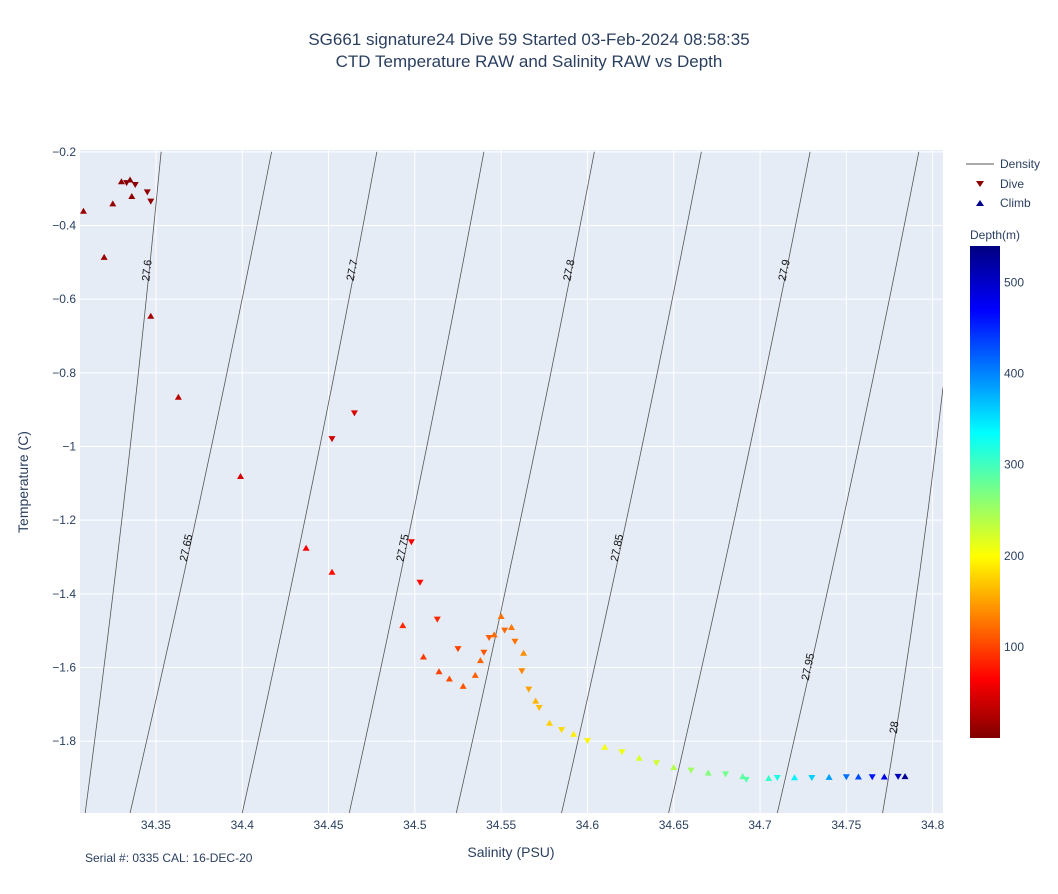 The width and height of the screenshot is (1058, 894). Describe the element at coordinates (1014, 556) in the screenshot. I see `colorbar-tick-label: 200` at that location.